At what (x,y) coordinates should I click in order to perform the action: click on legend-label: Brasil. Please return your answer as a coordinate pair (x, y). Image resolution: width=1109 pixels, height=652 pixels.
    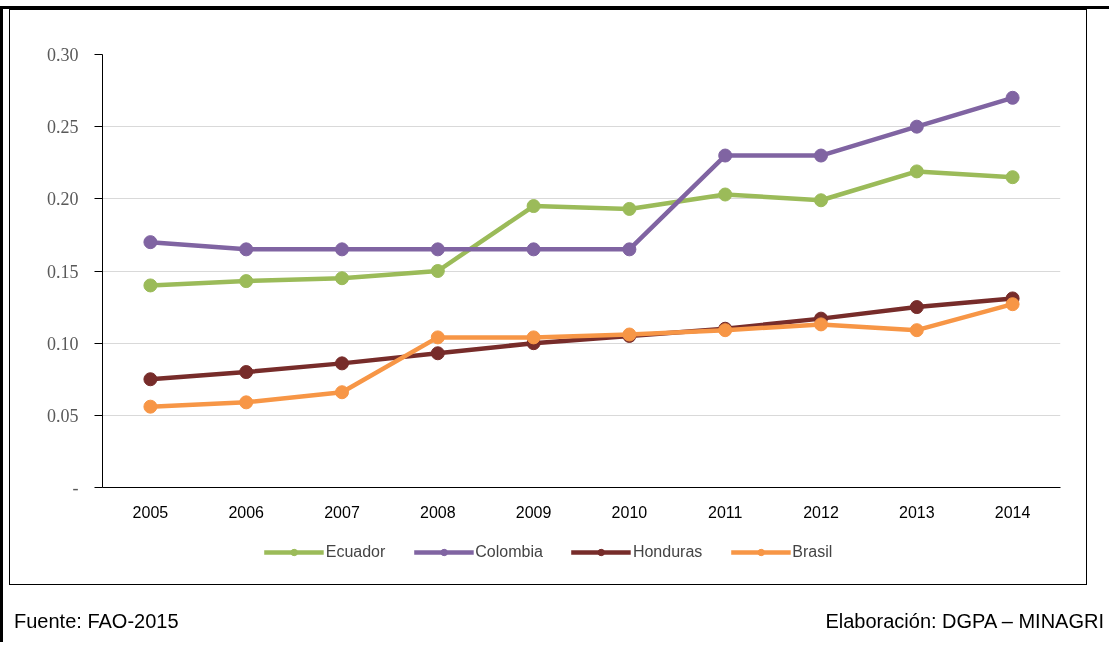
    Looking at the image, I should click on (812, 552).